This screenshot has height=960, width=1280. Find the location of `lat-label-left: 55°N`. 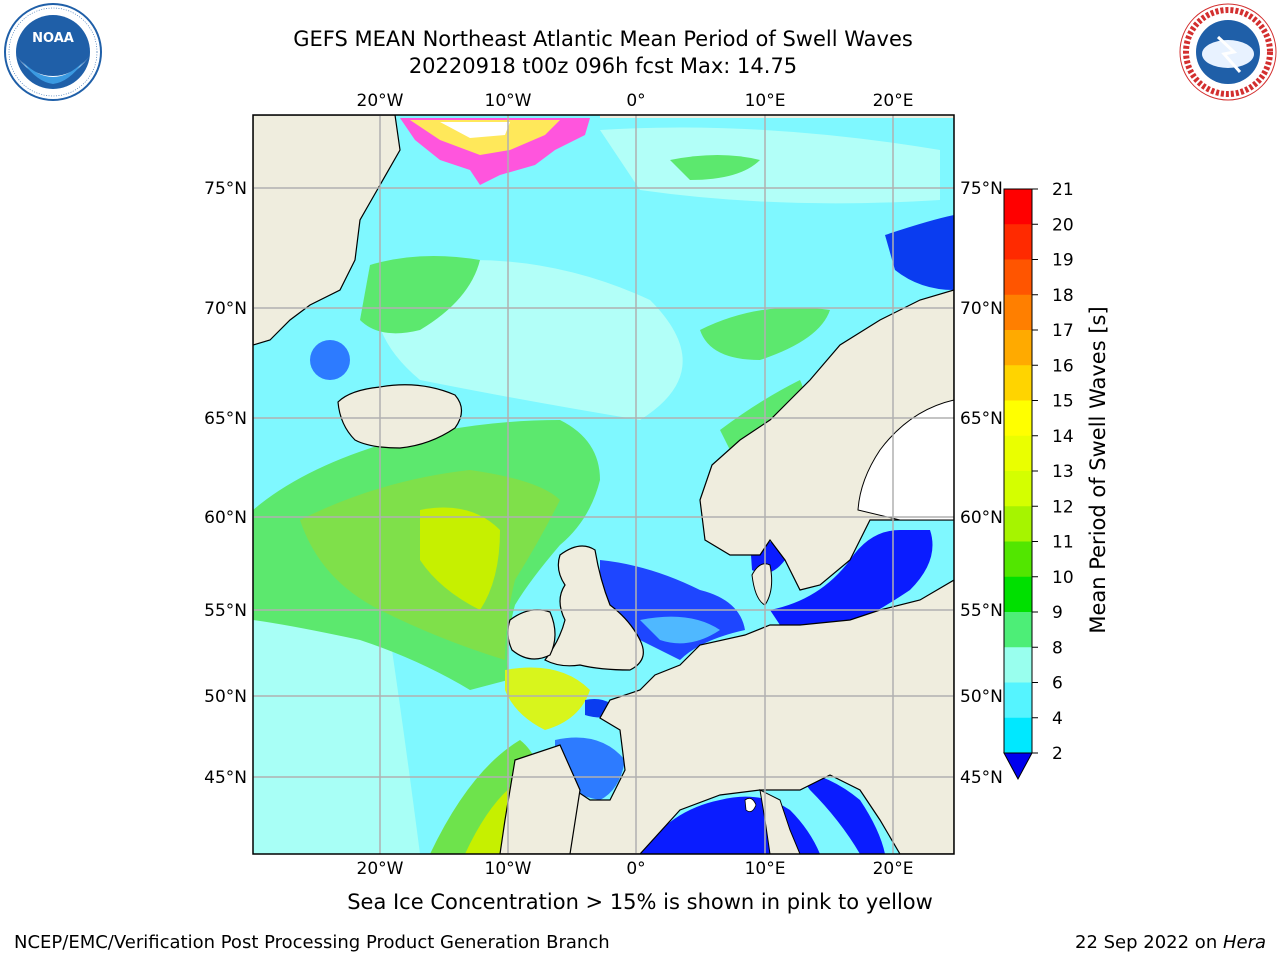

lat-label-left: 55°N is located at coordinates (225, 611).